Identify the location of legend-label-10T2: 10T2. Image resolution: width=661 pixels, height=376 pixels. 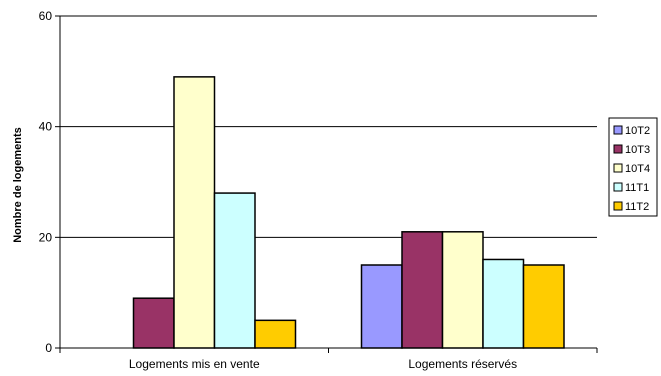
(637, 131).